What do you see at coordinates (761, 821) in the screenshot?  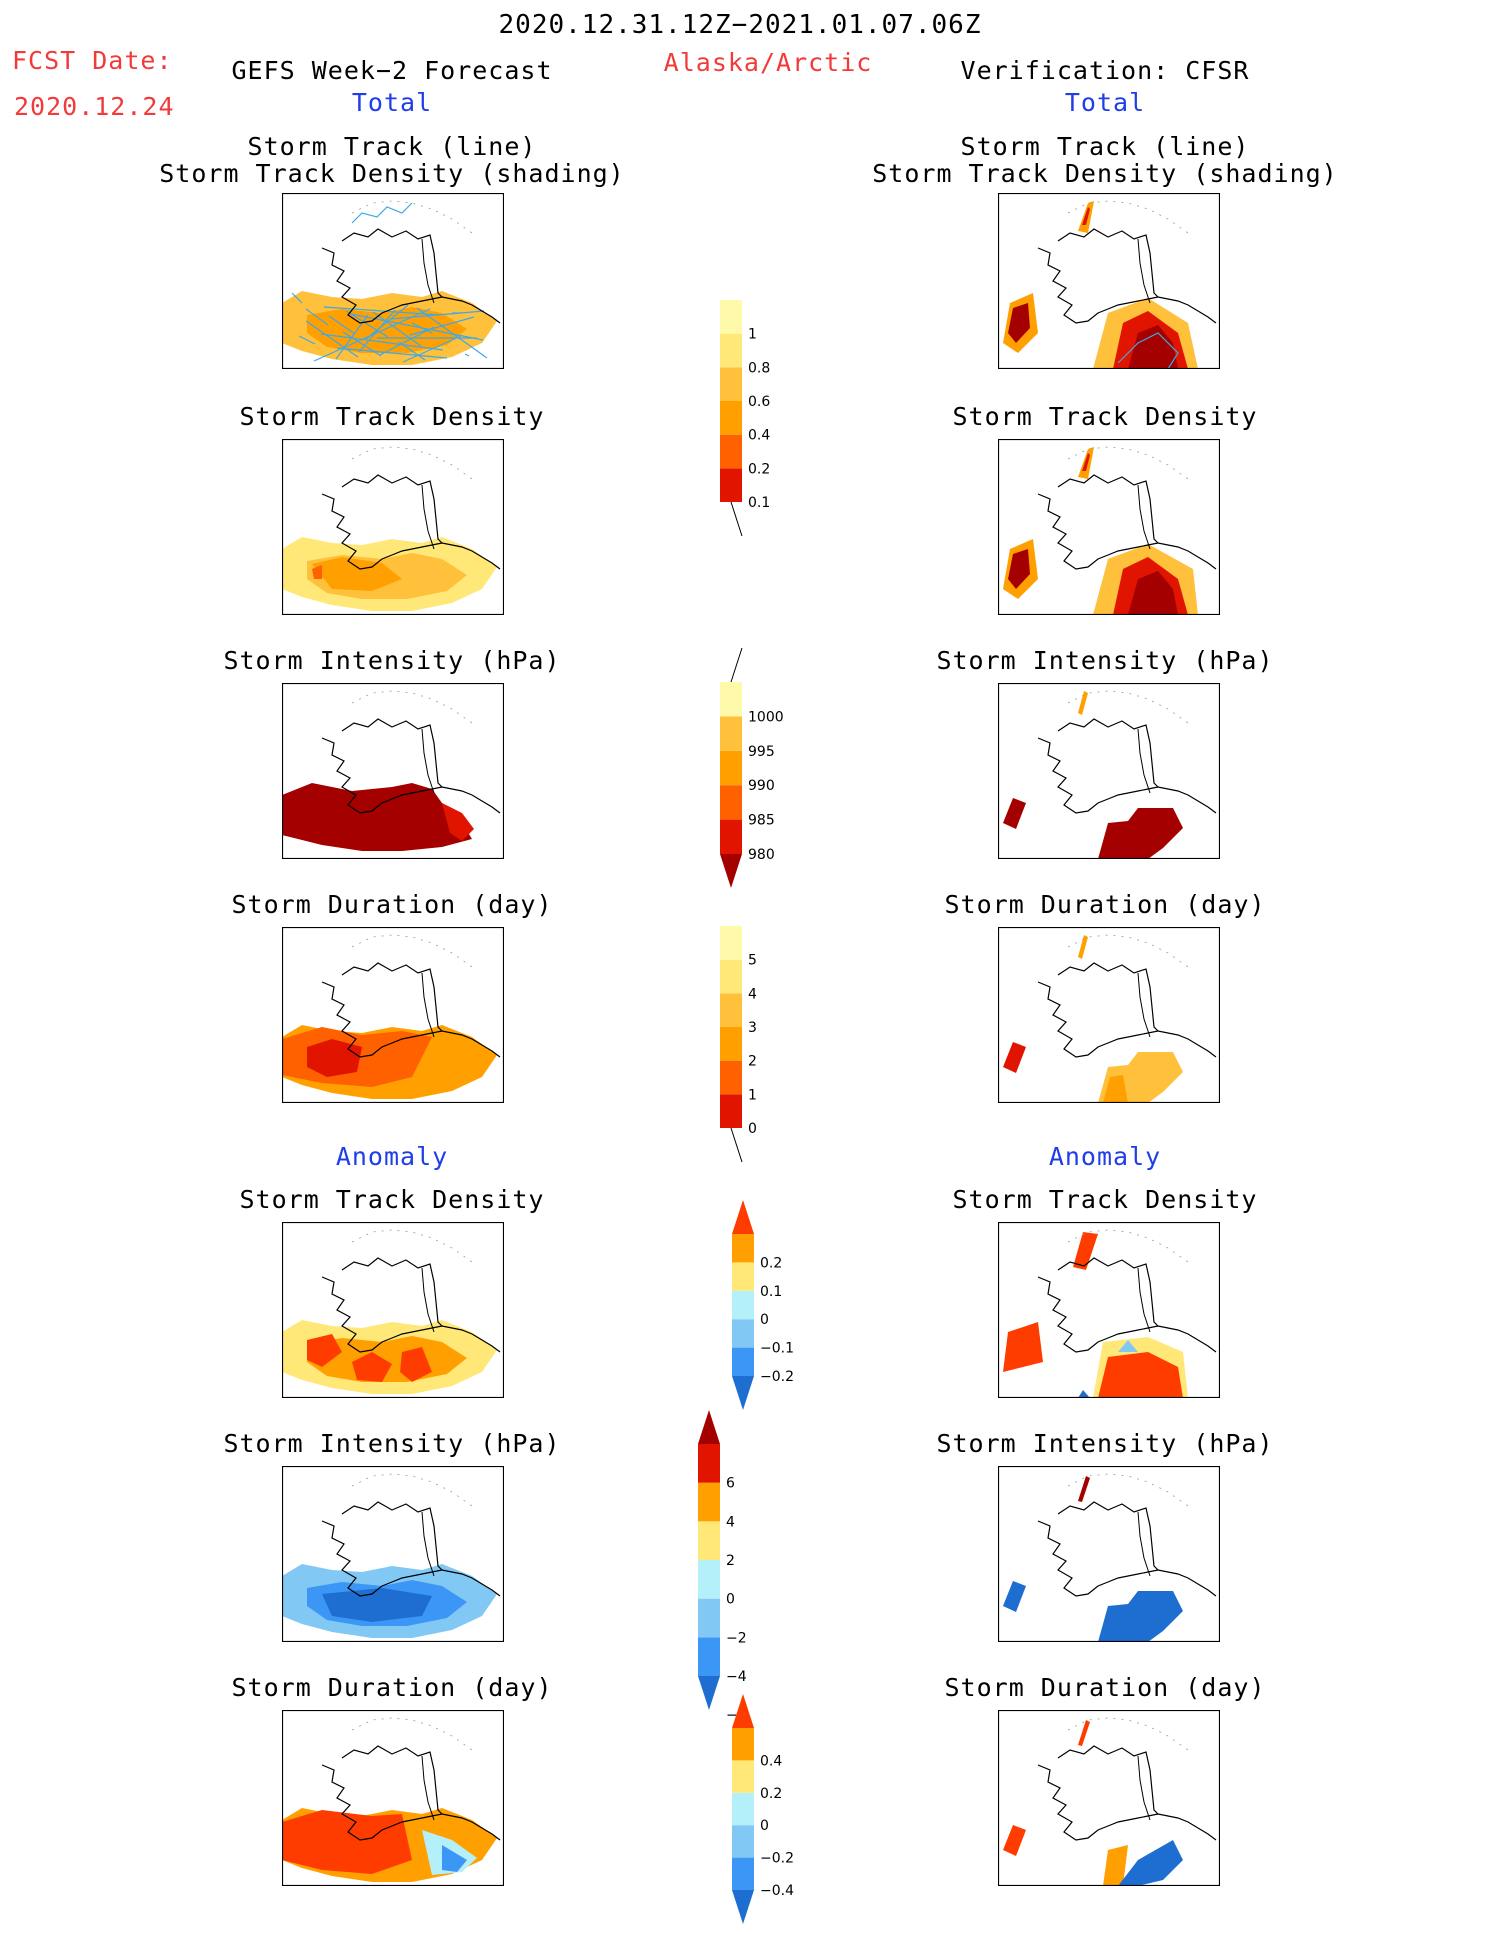 I see `colorbar-tick-label: 985` at bounding box center [761, 821].